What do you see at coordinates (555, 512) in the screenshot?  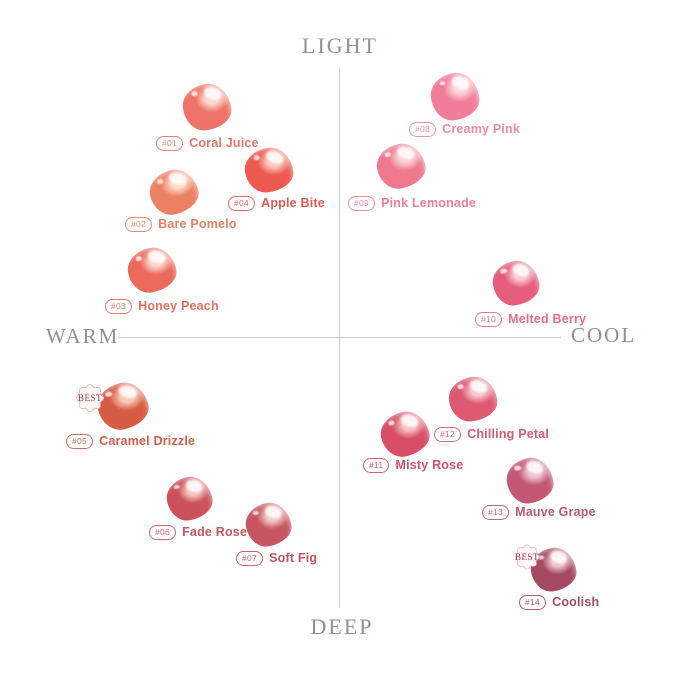 I see `shade-name: Mauve Grape` at bounding box center [555, 512].